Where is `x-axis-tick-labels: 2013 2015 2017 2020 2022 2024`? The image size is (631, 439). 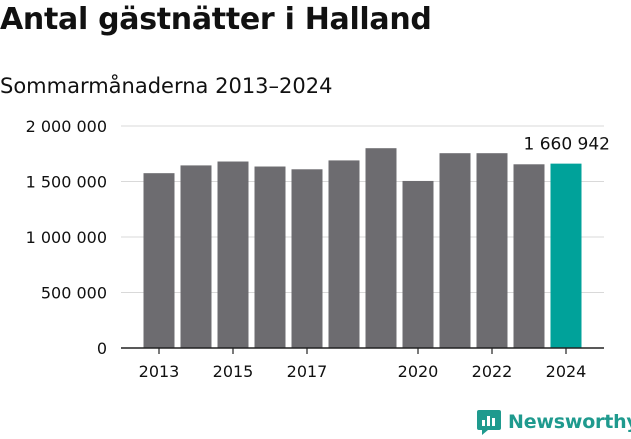 x-axis-tick-labels: 2013 2015 2017 2020 2022 2024 is located at coordinates (363, 364).